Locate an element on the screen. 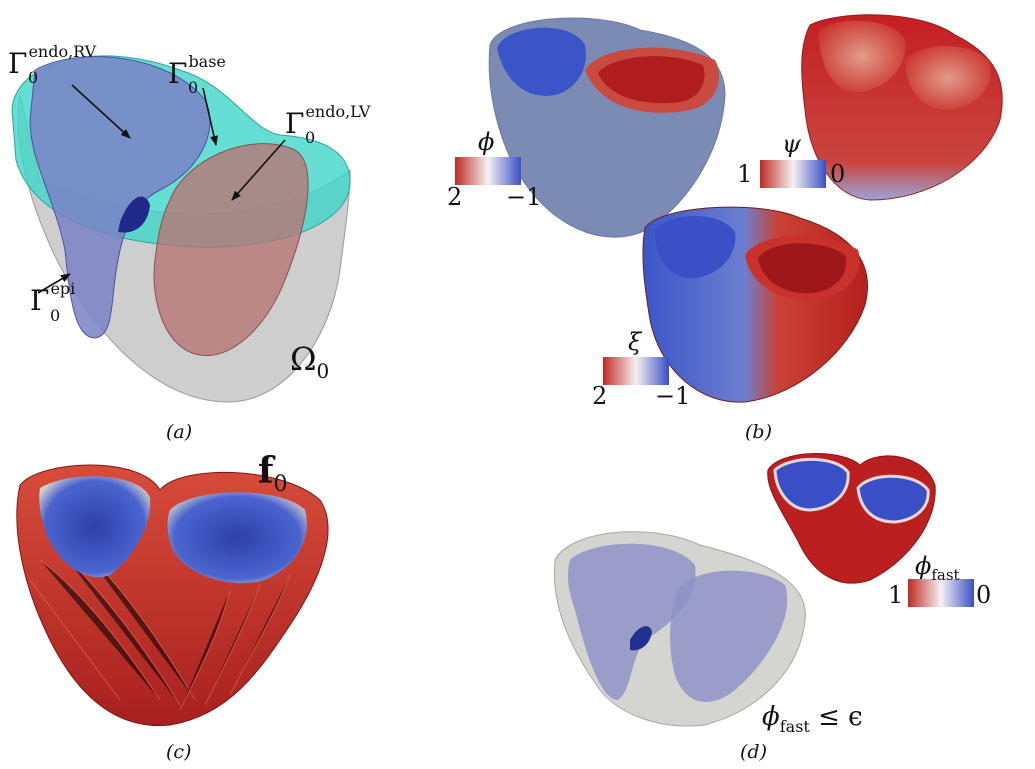 Image resolution: width=1035 pixels, height=769 pixels. caption-c: (c) is located at coordinates (178, 752).